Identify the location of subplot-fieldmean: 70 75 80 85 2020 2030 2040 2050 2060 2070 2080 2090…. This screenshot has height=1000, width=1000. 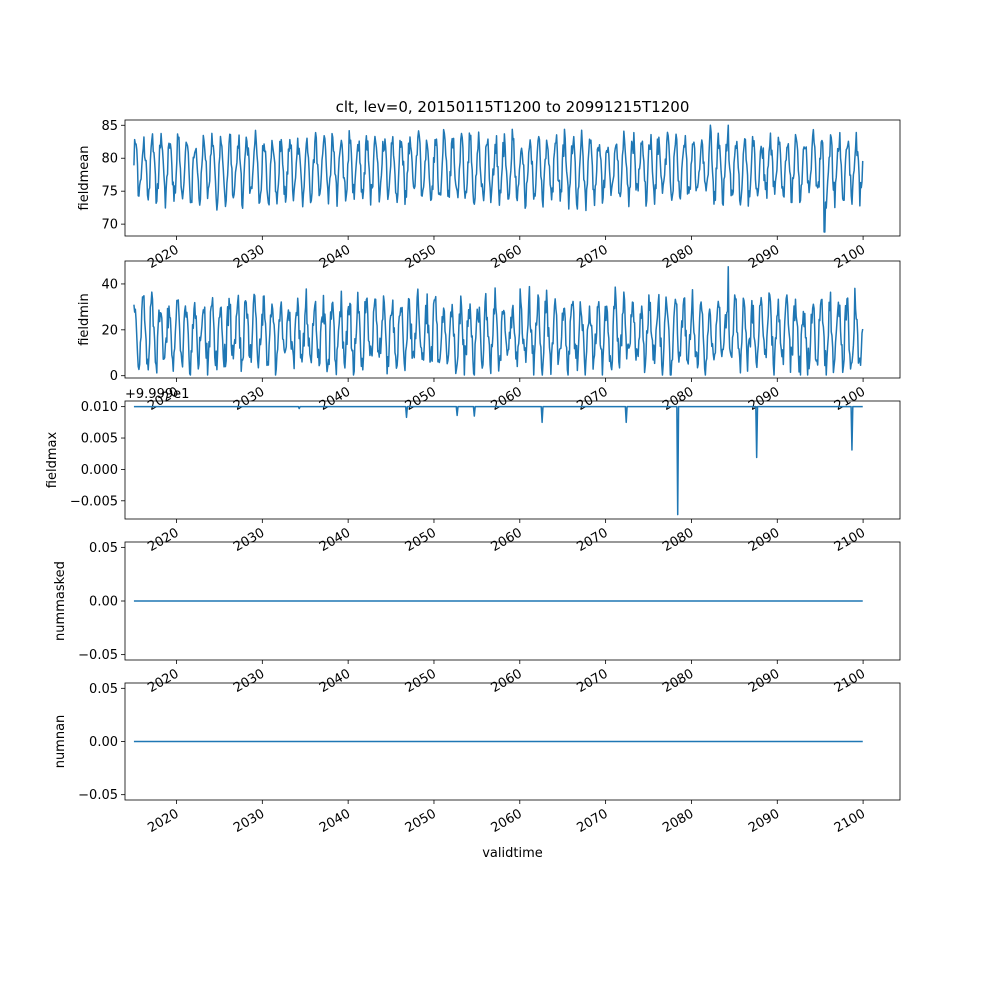
(489, 185).